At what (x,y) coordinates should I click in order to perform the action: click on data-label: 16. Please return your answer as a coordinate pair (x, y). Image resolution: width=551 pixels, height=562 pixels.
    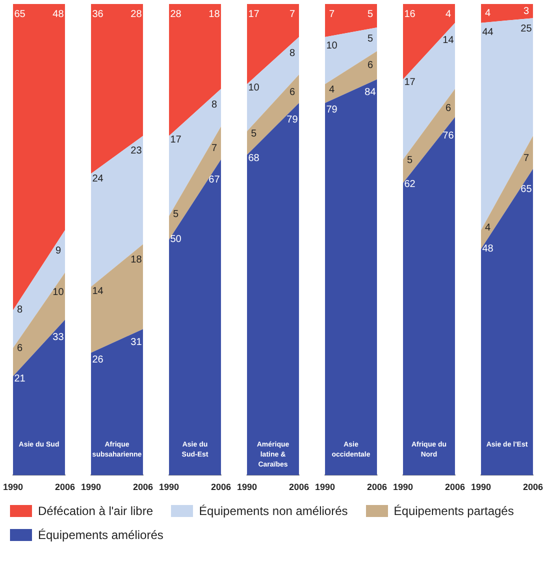
    Looking at the image, I should click on (410, 14).